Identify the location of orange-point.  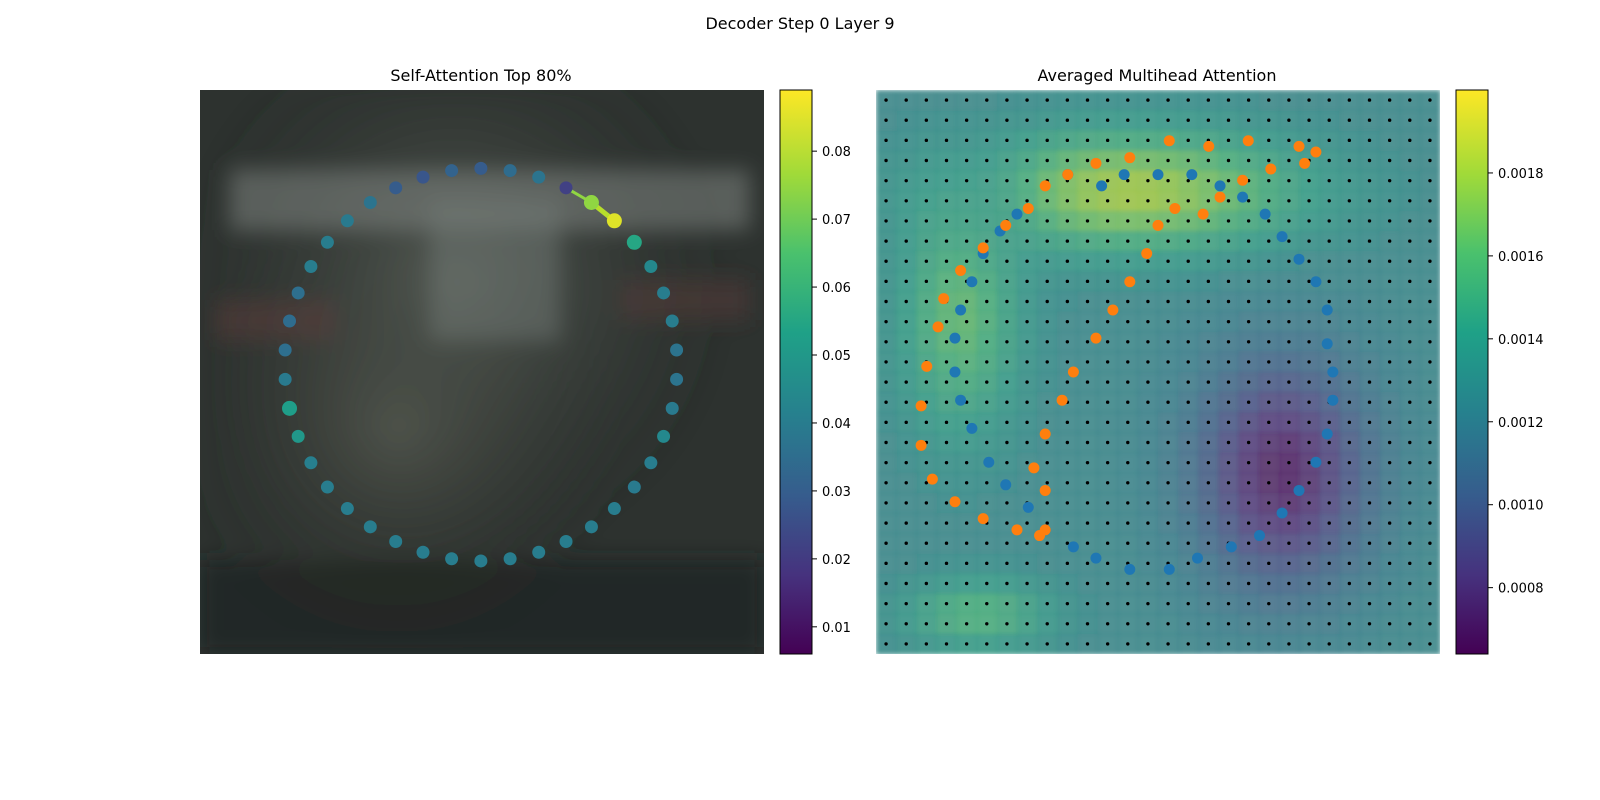
(1316, 152).